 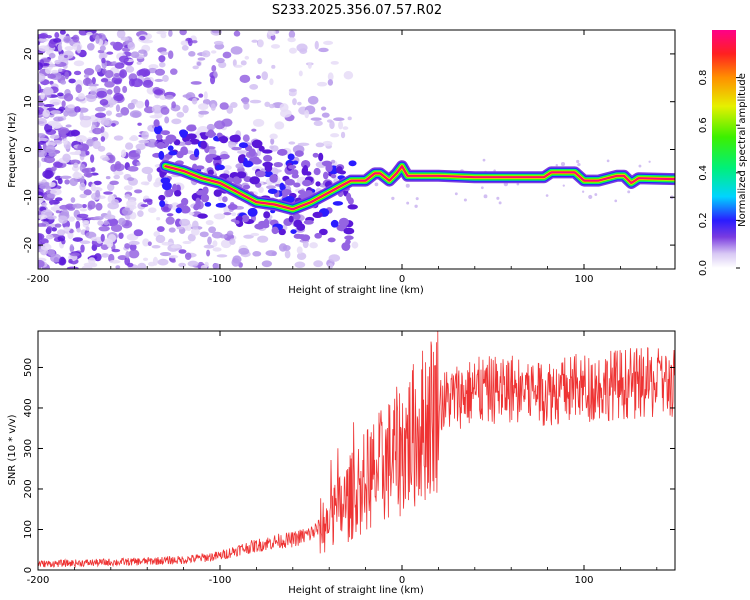 I want to click on x-tick-label: 100, so click(x=583, y=580).